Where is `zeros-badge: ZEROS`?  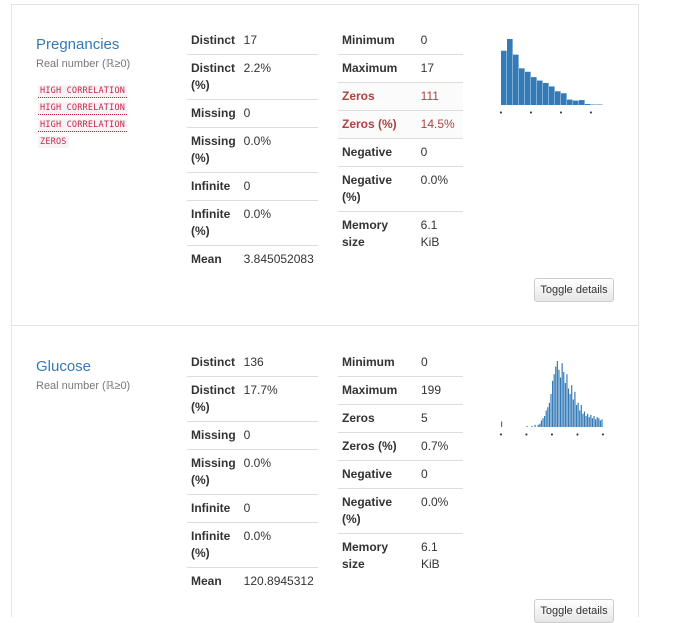
zeros-badge: ZEROS is located at coordinates (53, 142).